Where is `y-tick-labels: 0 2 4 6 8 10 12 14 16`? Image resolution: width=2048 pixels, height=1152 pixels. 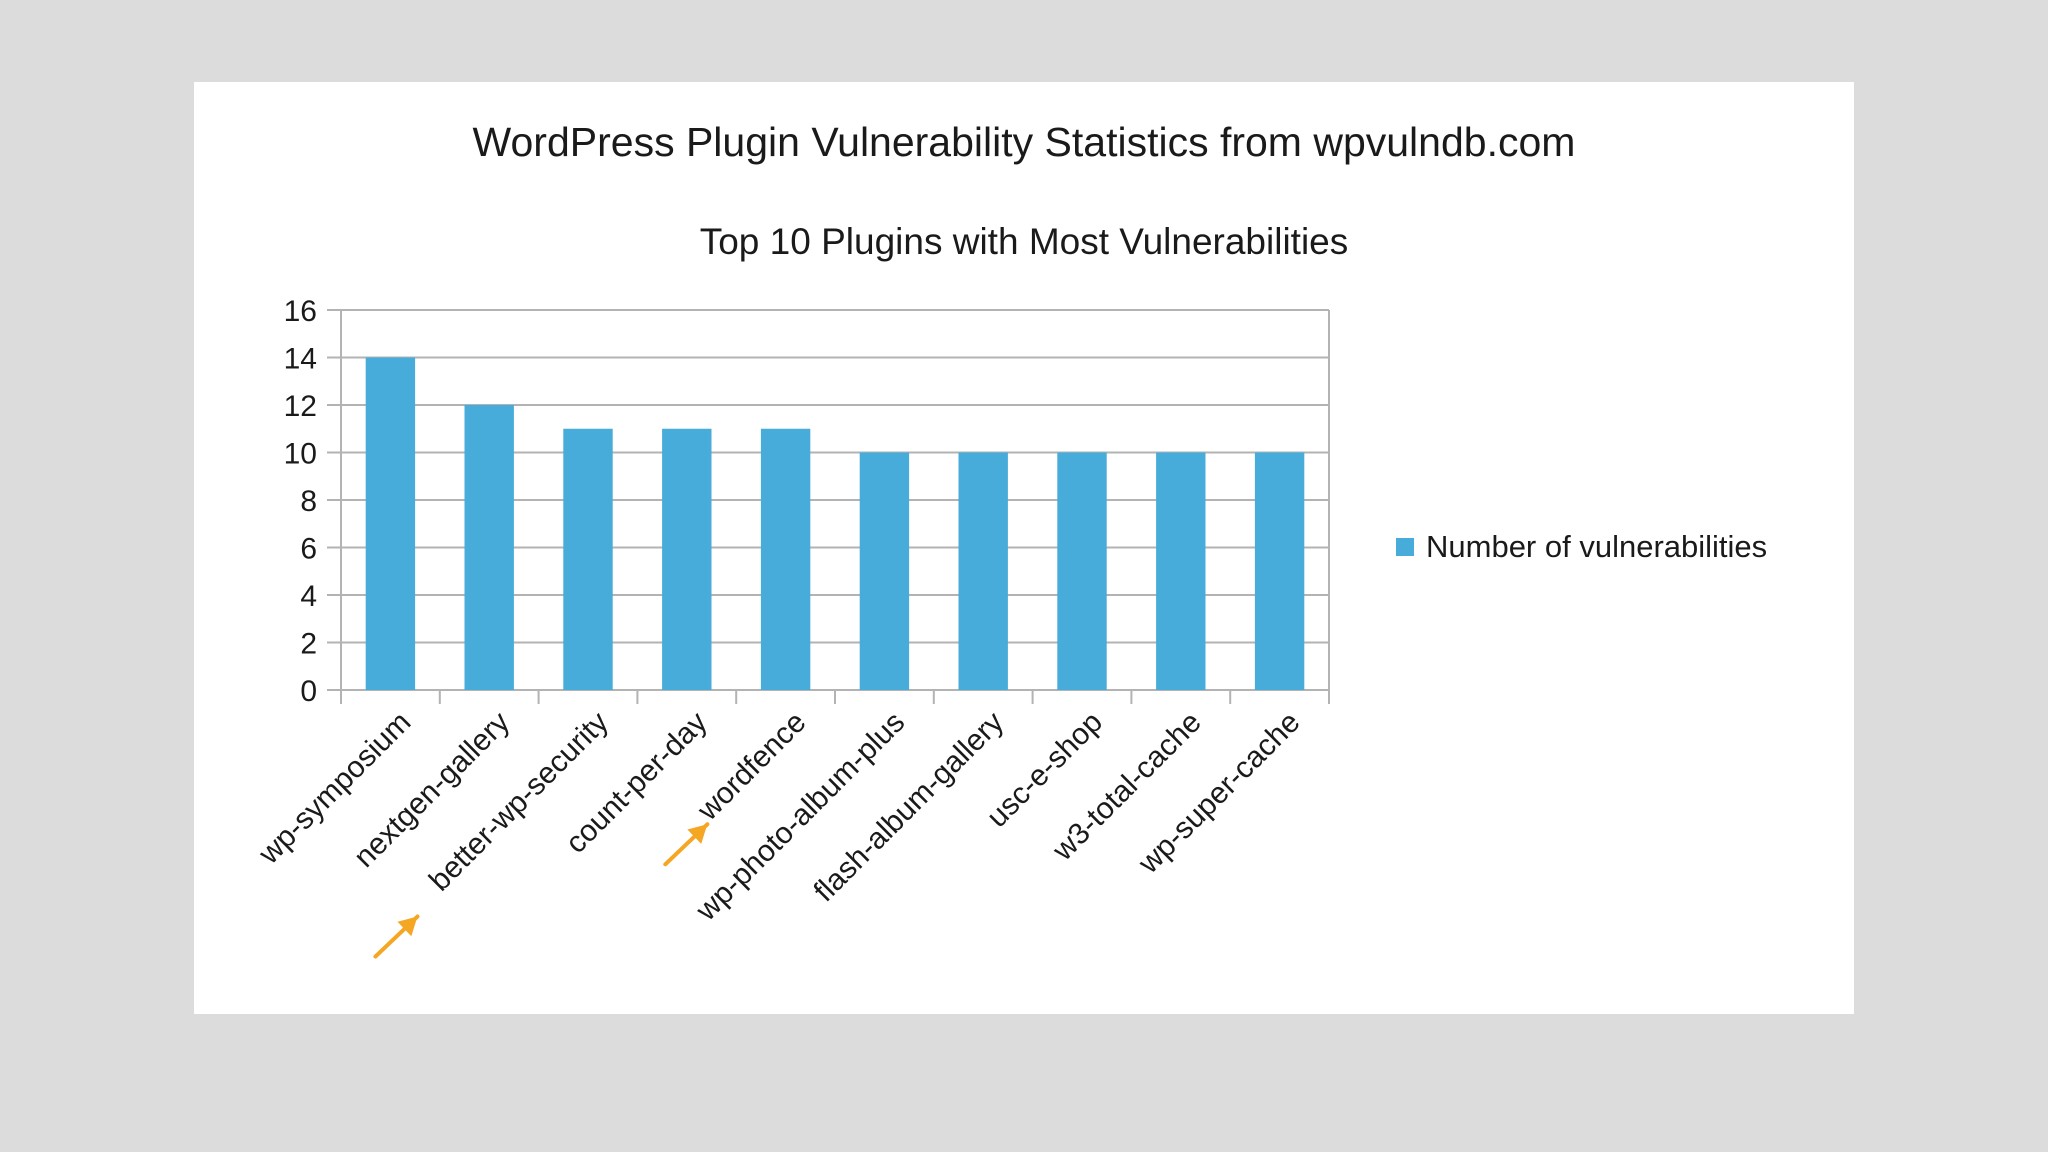
y-tick-labels: 0 2 4 6 8 10 12 14 16 is located at coordinates (300, 501).